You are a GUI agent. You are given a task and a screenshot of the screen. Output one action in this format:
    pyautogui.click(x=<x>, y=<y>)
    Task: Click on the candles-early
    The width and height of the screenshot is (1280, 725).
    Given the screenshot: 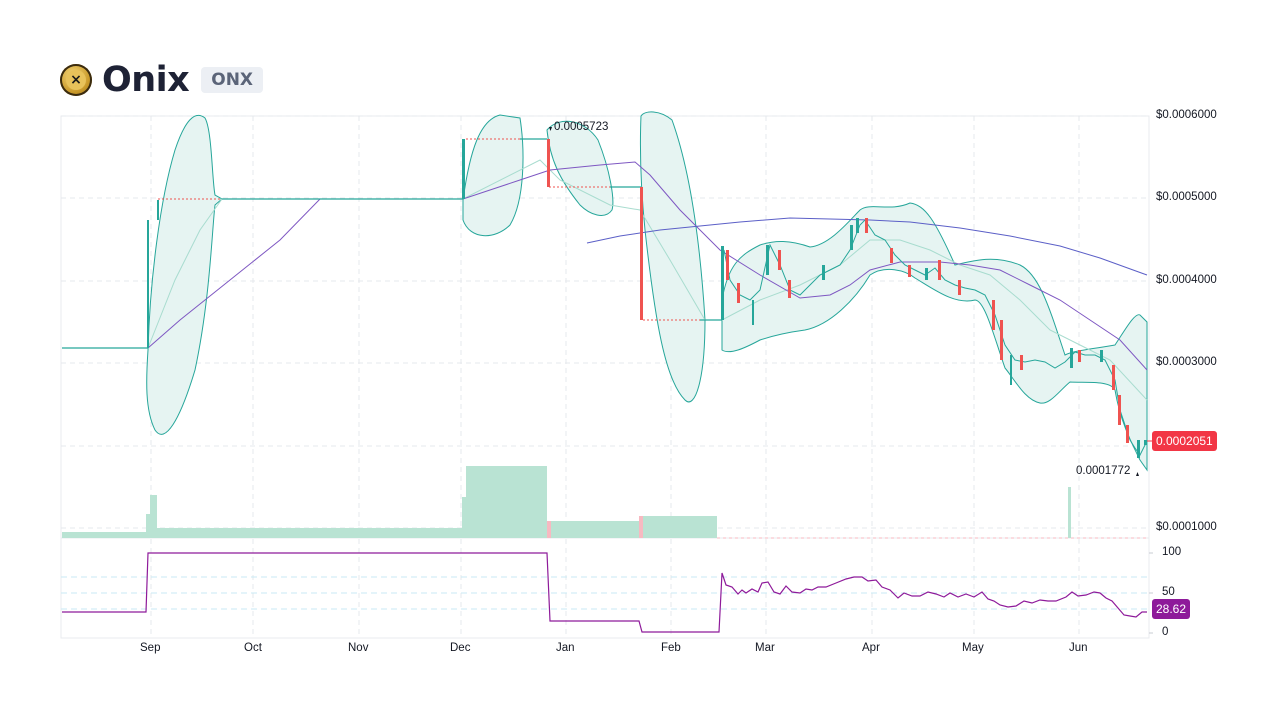 What is the action you would take?
    pyautogui.click(x=435, y=243)
    